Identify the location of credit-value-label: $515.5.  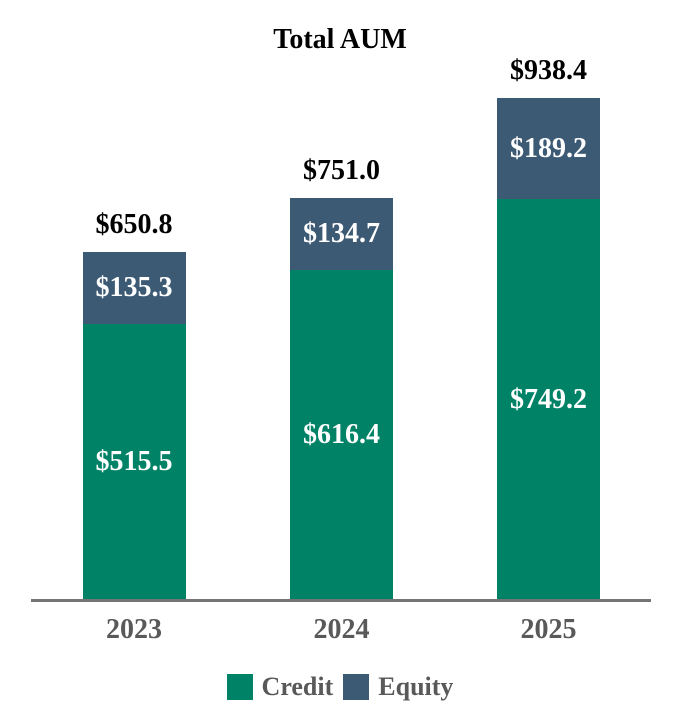
(134, 462).